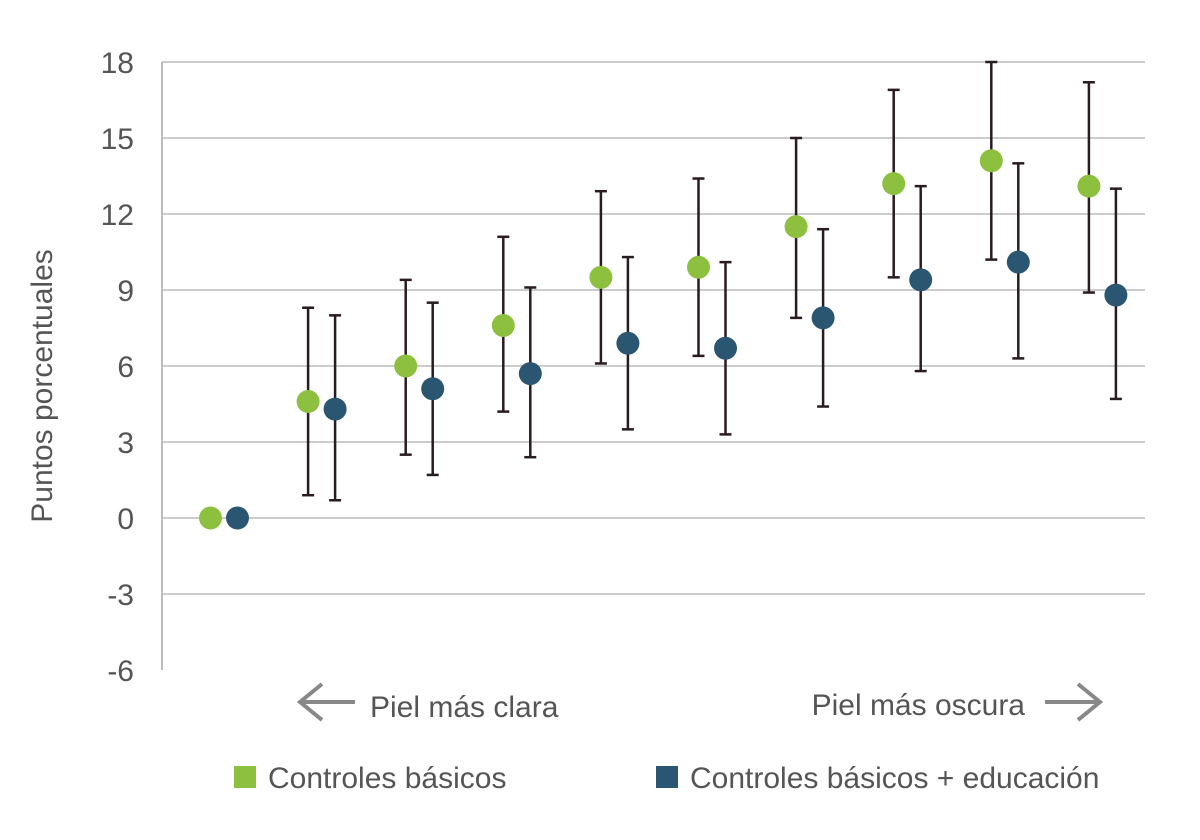 Image resolution: width=1200 pixels, height=840 pixels. Describe the element at coordinates (117, 63) in the screenshot. I see `y-tick-label: 18` at that location.